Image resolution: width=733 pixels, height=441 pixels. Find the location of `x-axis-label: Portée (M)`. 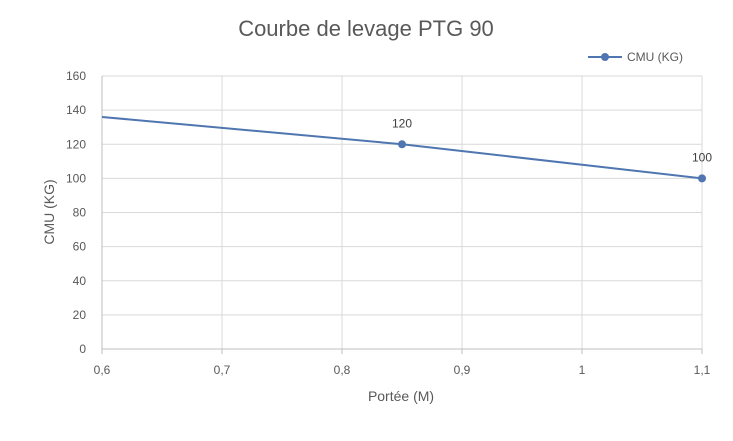

x-axis-label: Portée (M) is located at coordinates (401, 396).